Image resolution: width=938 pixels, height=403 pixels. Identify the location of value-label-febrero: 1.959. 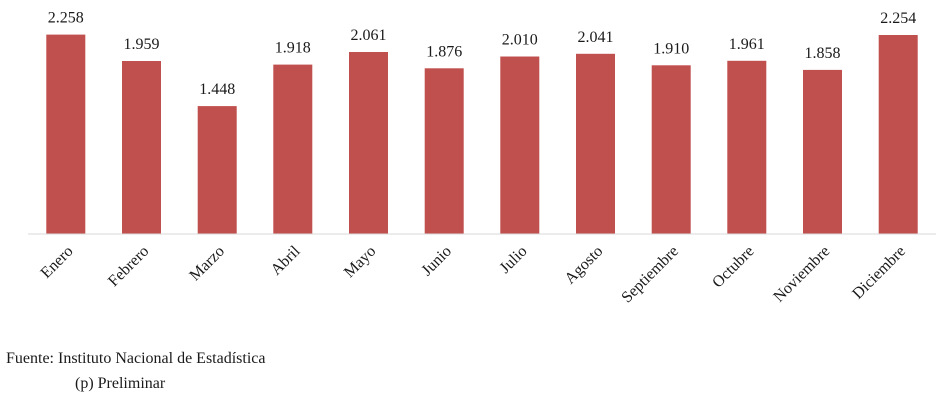
(142, 44).